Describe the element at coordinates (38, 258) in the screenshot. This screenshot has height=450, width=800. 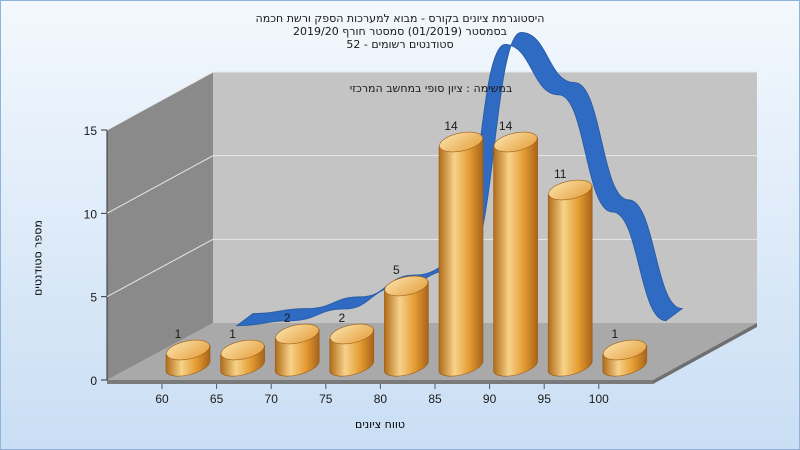
I see `y-axis-label: מספר סטודנטים` at that location.